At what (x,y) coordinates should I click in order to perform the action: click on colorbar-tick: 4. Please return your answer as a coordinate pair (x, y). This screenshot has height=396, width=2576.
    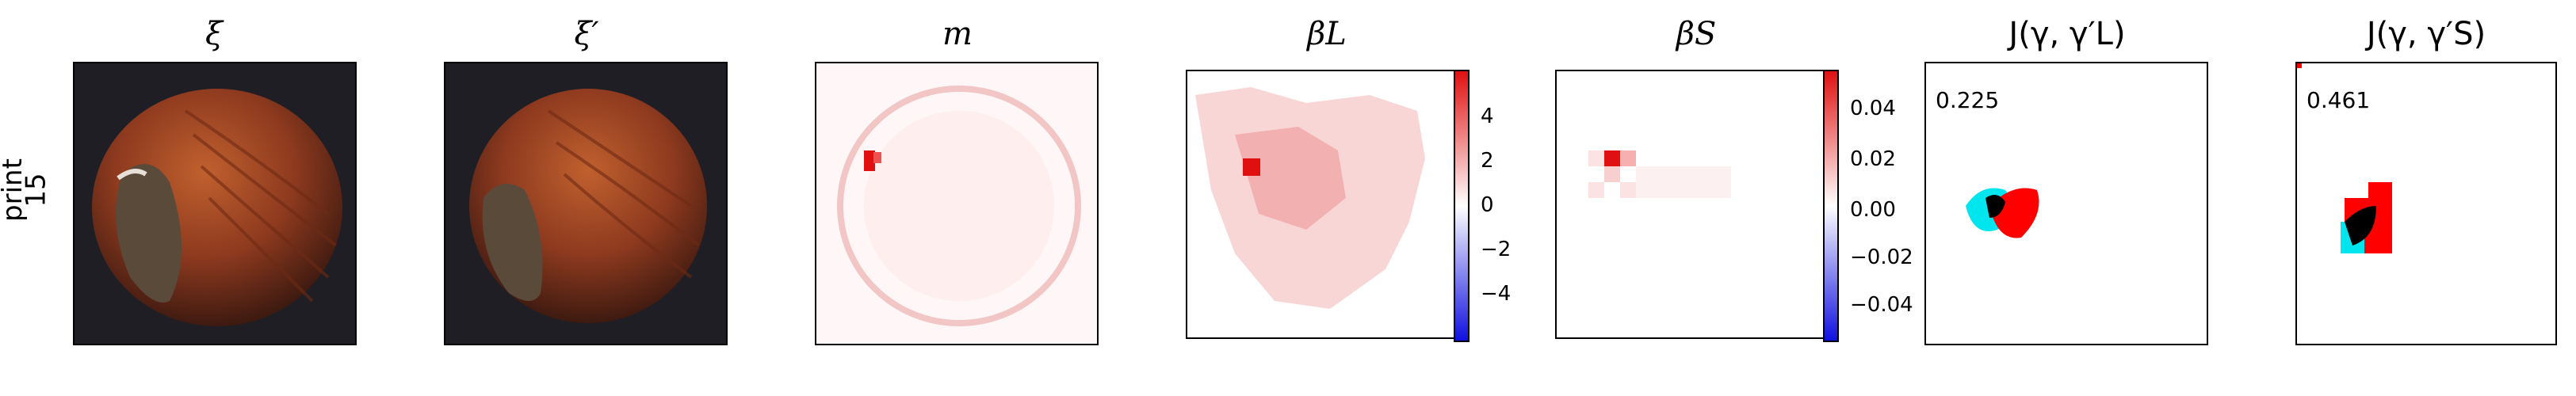
    Looking at the image, I should click on (1487, 116).